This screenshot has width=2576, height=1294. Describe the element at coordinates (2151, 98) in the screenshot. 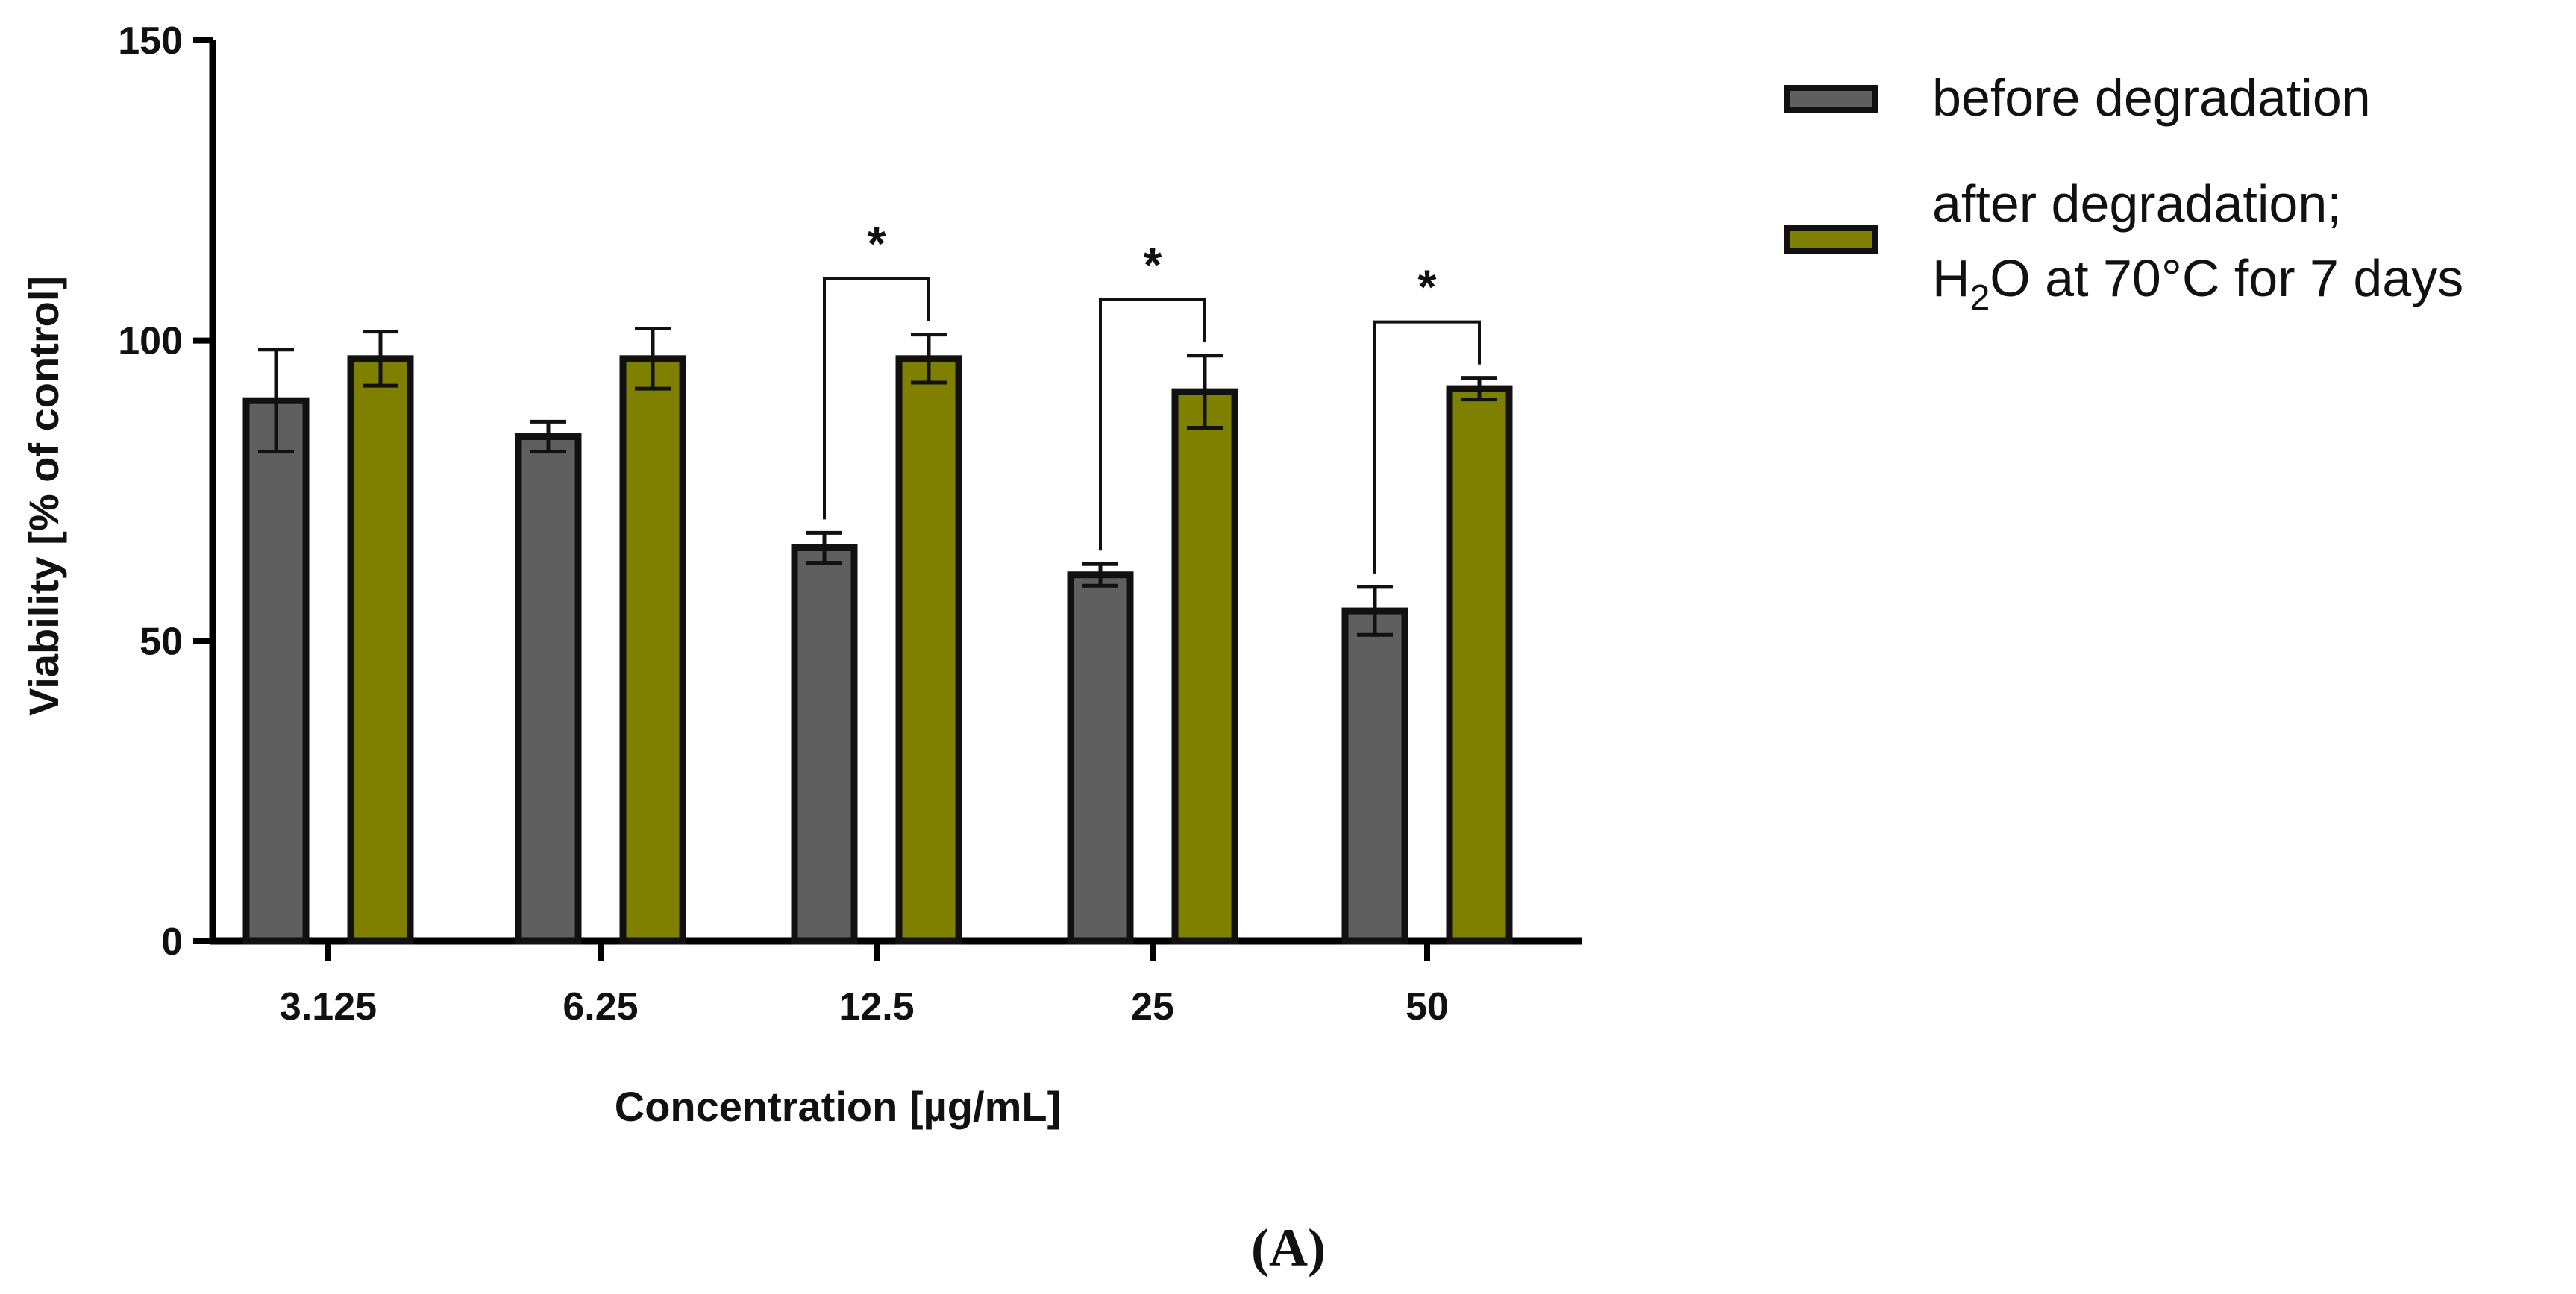

I see `legend-label-before: before degradation` at that location.